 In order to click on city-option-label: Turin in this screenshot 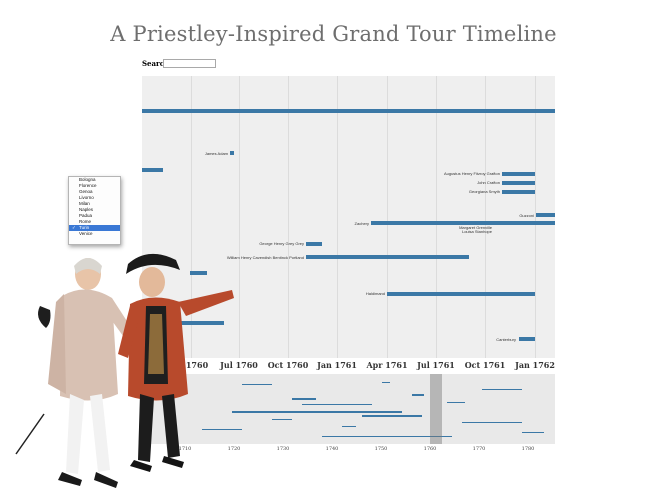, I will do `click(84, 227)`.